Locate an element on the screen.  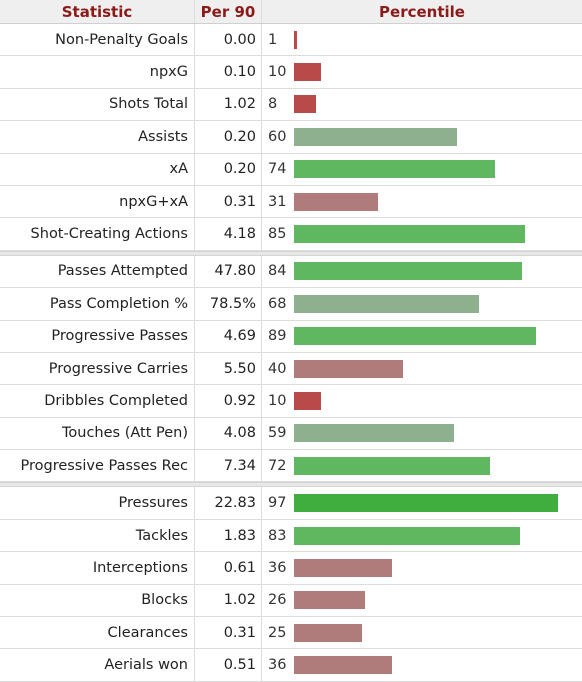
table-row: Assists 0.20 60 is located at coordinates (291, 137).